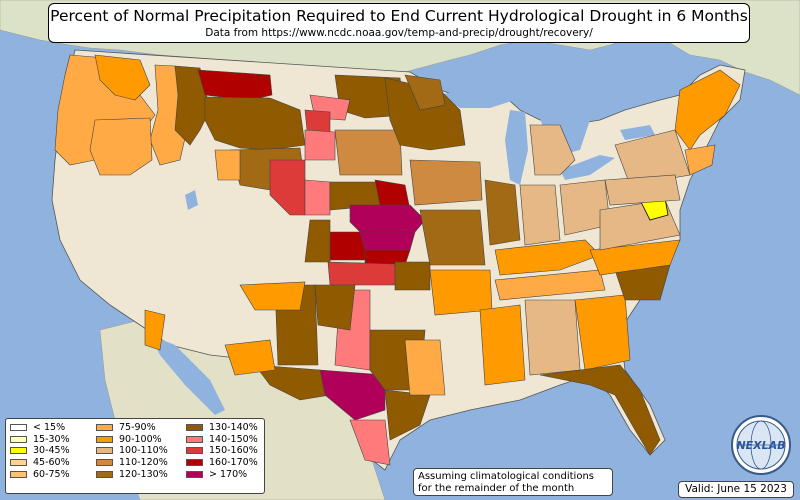 The height and width of the screenshot is (500, 800). I want to click on region-tn-orange, so click(550, 285).